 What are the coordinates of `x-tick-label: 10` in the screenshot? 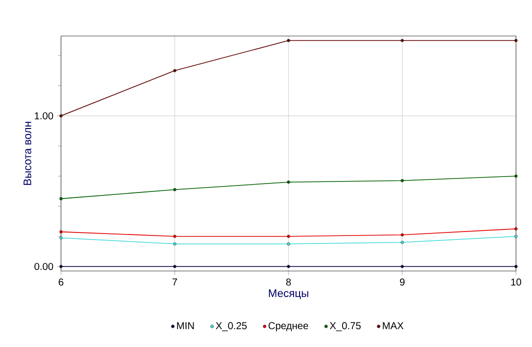 It's located at (516, 282).